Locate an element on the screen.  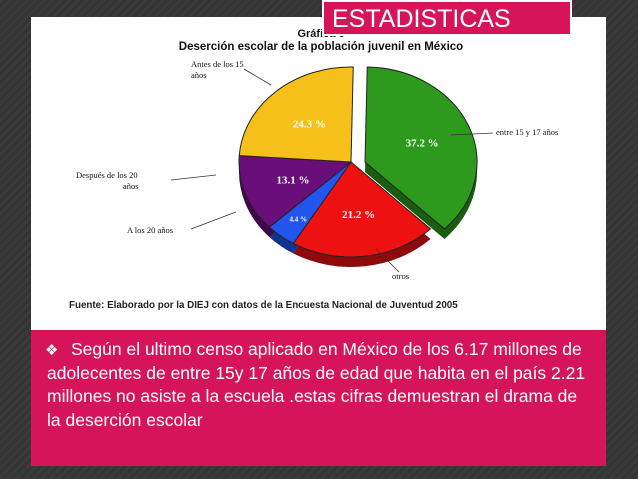
slice-name-a20: A los 20 años is located at coordinates (150, 230).